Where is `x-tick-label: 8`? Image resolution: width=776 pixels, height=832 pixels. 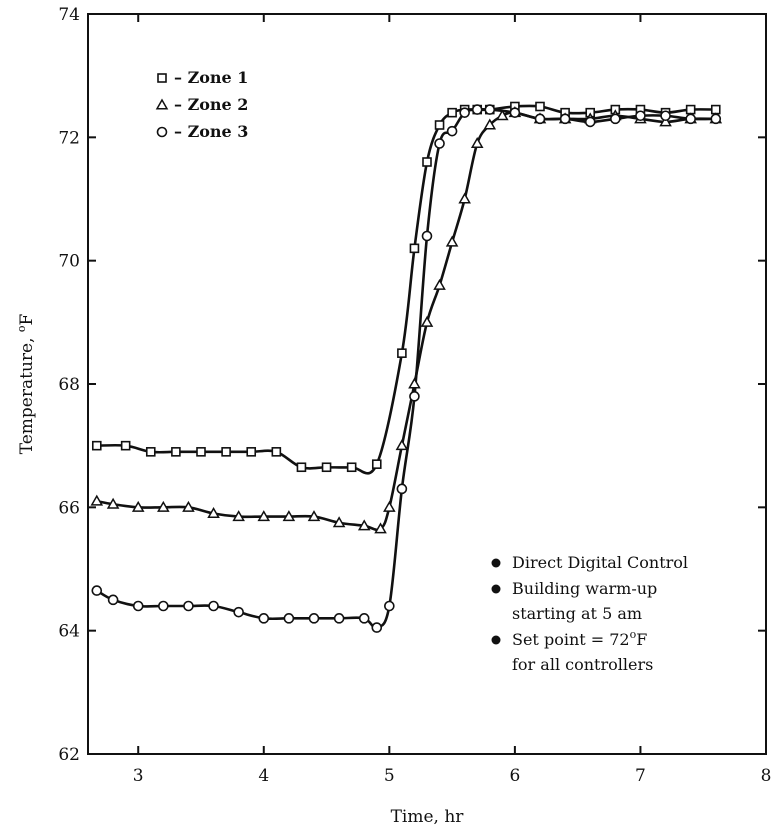
x-tick-label: 8 is located at coordinates (766, 776).